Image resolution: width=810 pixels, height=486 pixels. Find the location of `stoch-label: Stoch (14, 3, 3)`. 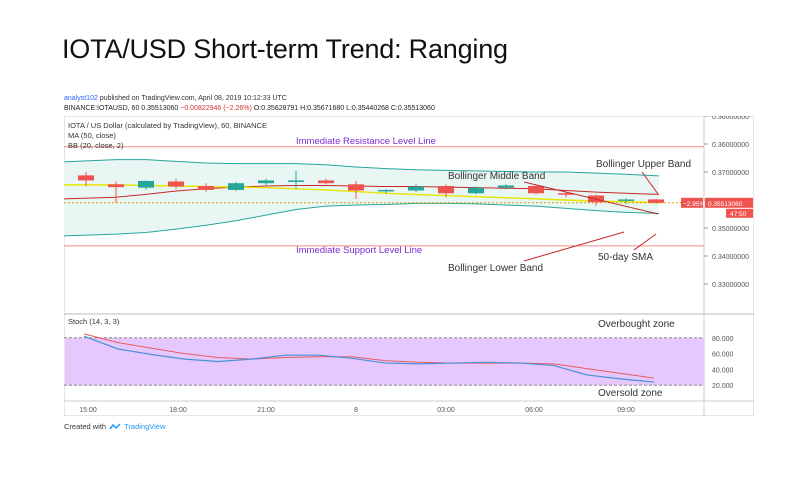

stoch-label: Stoch (14, 3, 3) is located at coordinates (94, 321).